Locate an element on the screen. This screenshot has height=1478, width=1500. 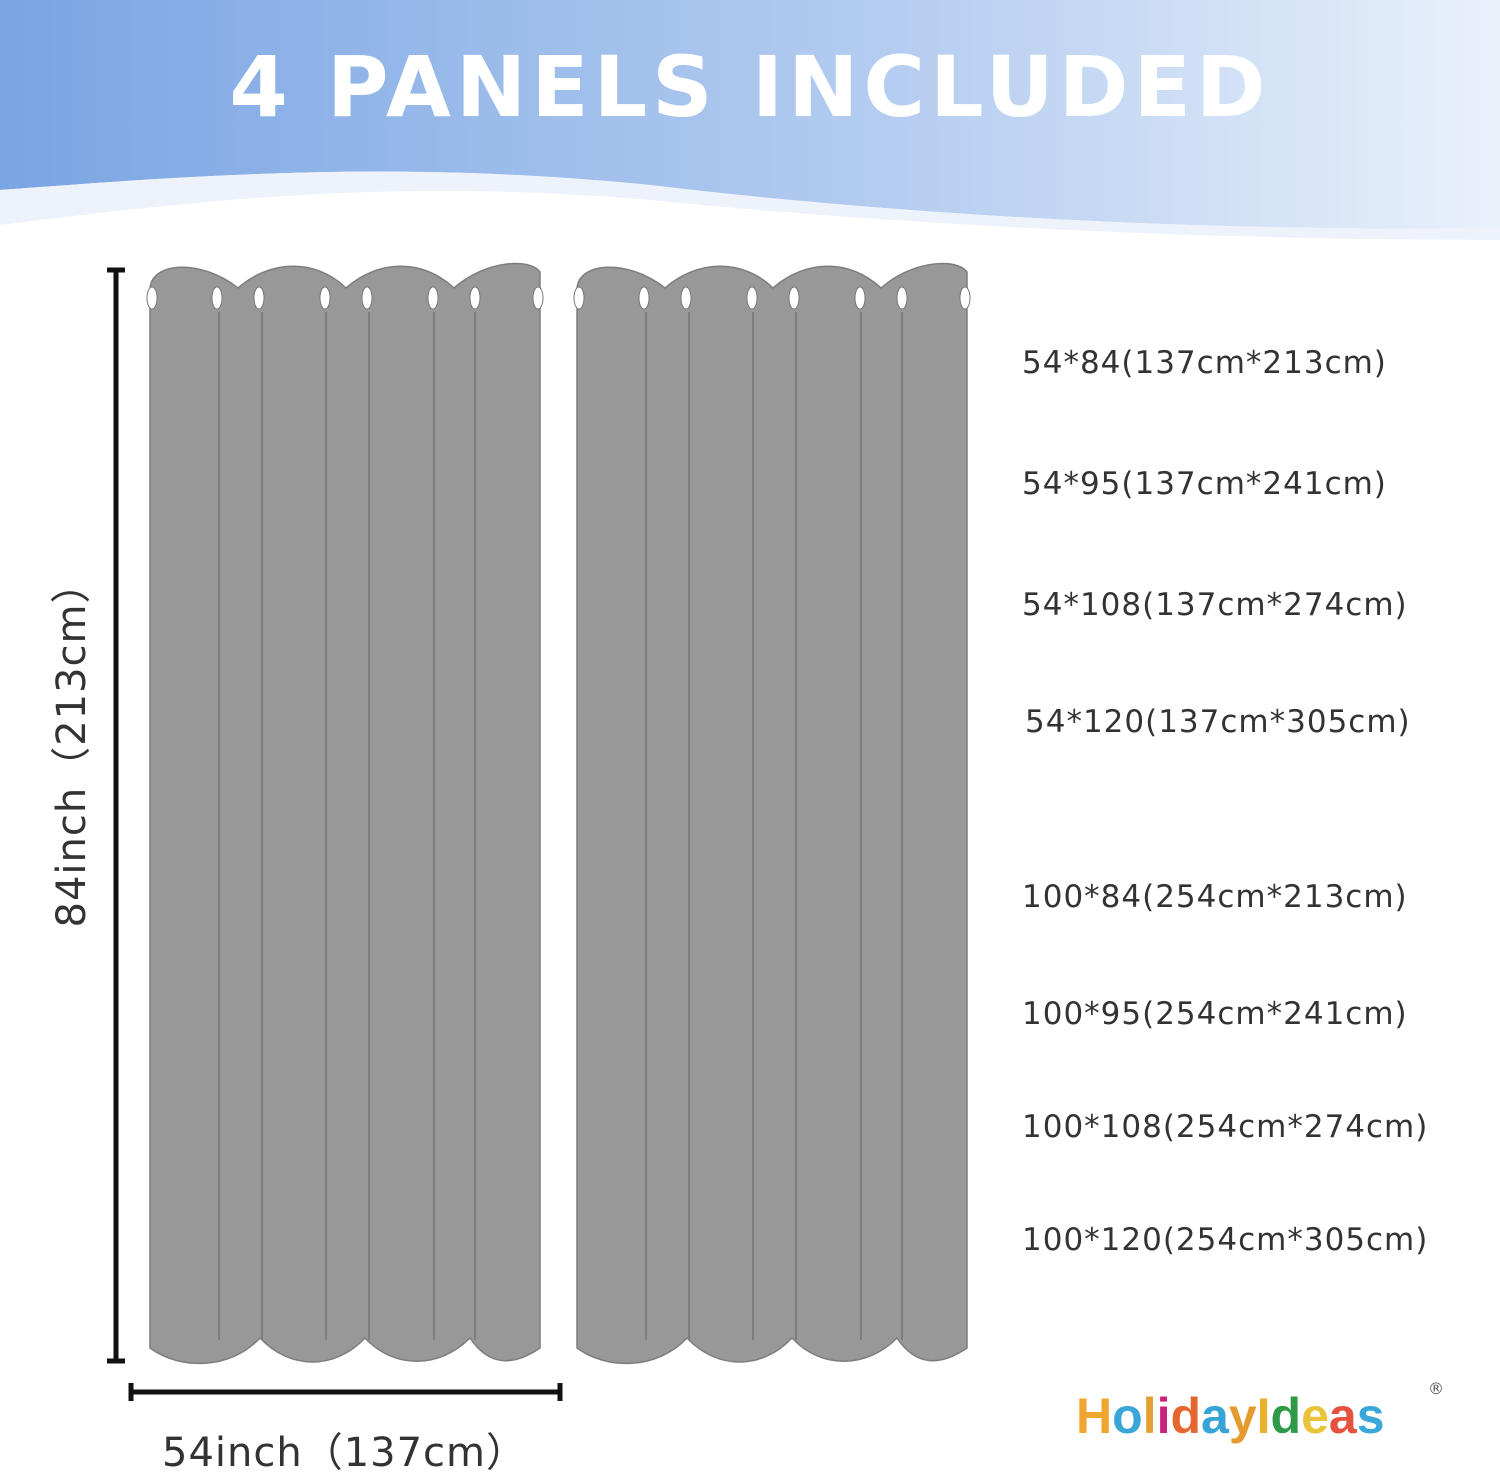
page-title: 4 PANELS INCLUDED is located at coordinates (750, 87).